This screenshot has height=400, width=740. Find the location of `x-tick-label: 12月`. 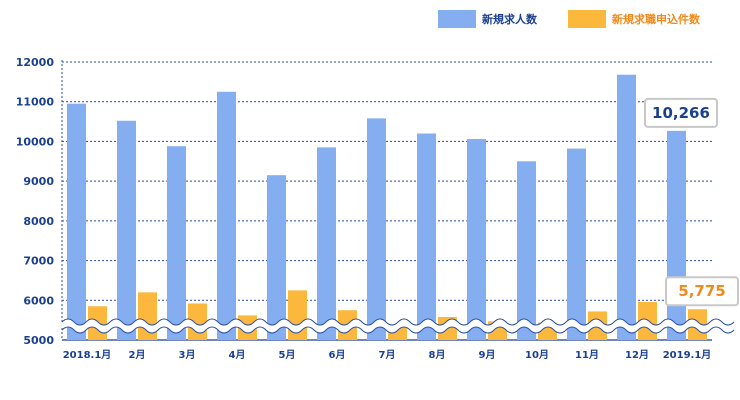

x-tick-label: 12月 is located at coordinates (637, 355).